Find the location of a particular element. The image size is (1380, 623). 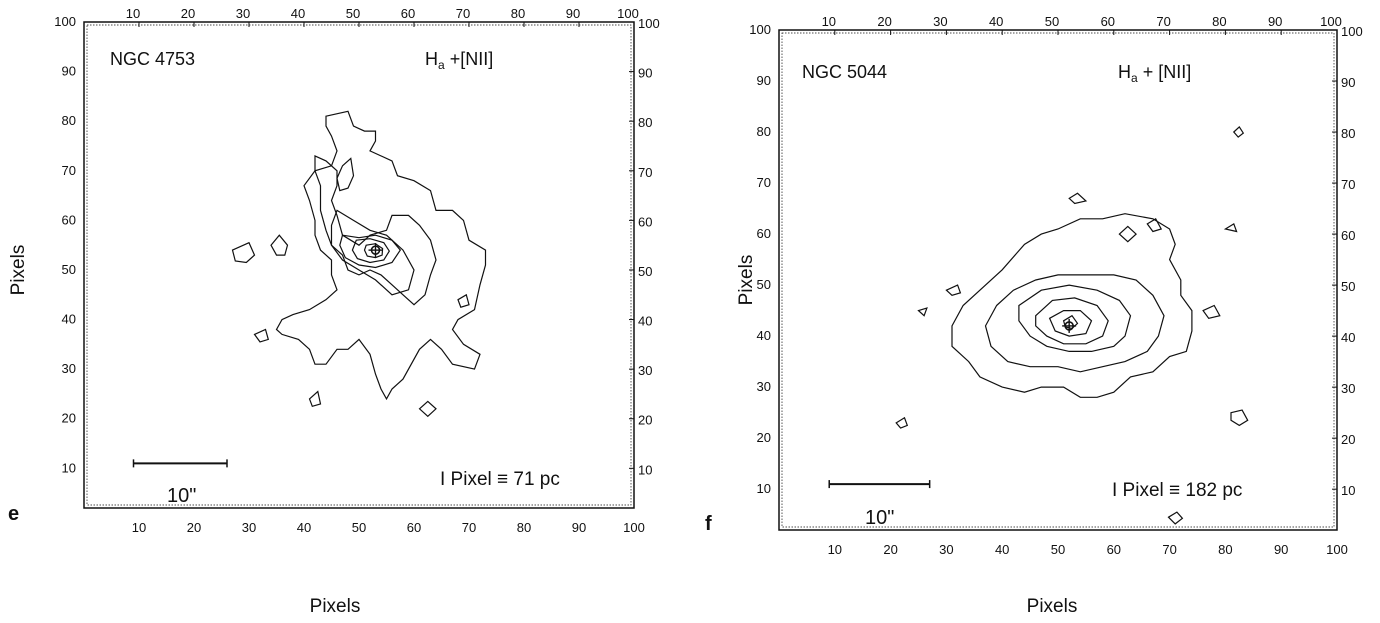

x-tick-label-top: 50 is located at coordinates (1052, 21).